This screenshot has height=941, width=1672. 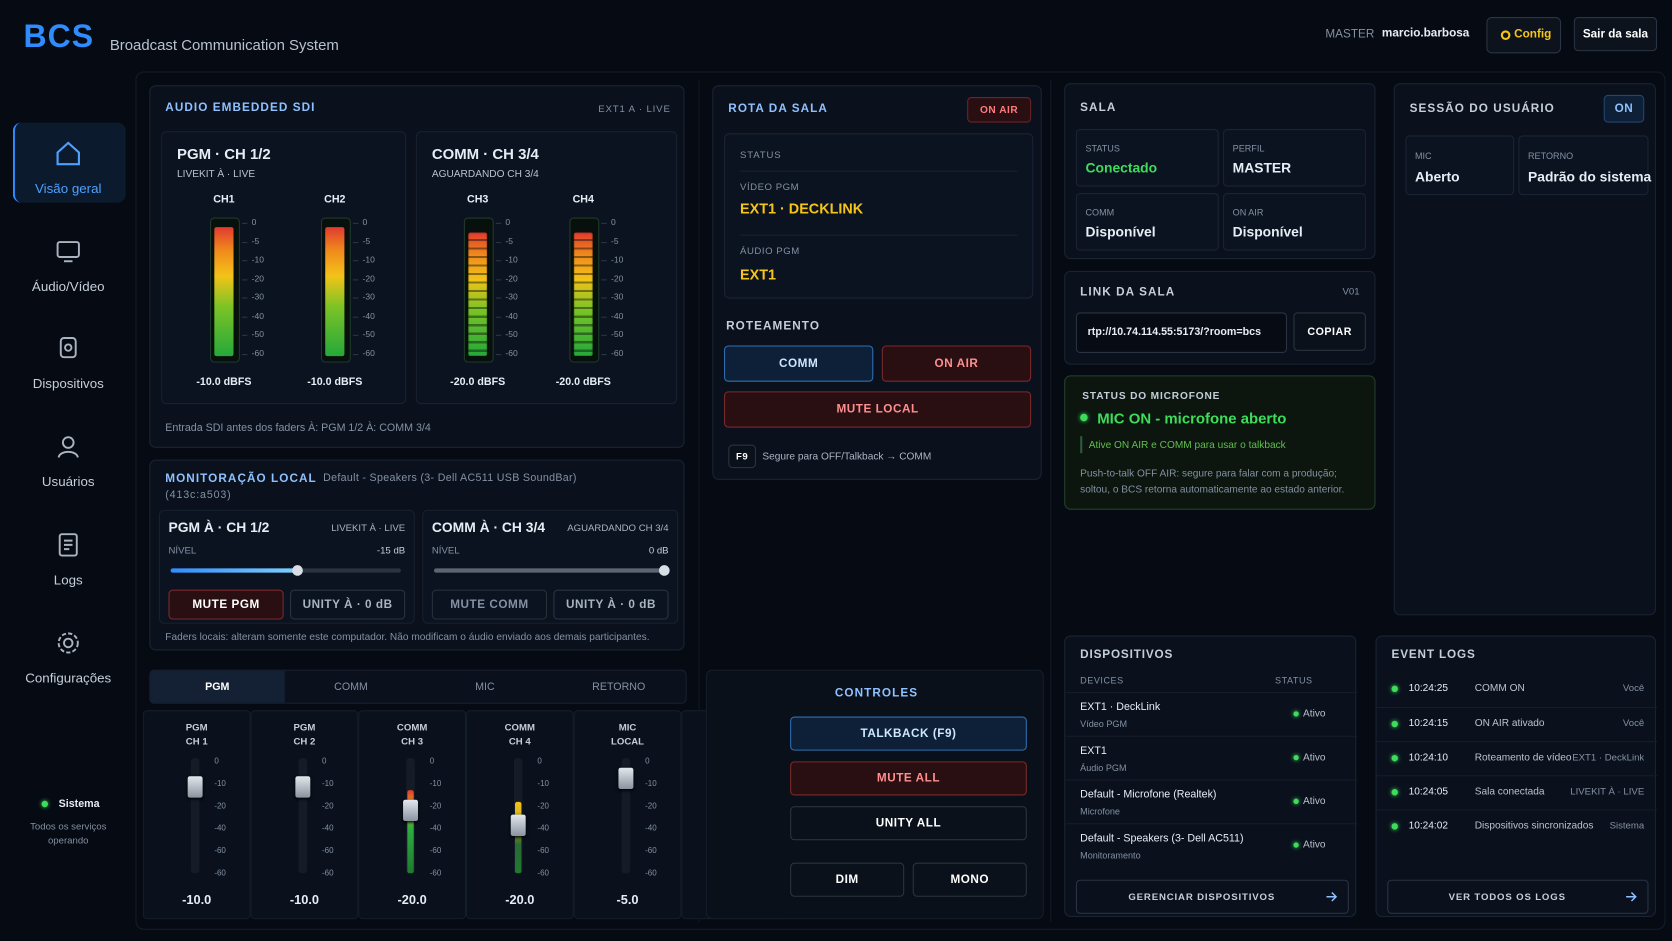 I want to click on field-value: Disponível, so click(x=1120, y=231).